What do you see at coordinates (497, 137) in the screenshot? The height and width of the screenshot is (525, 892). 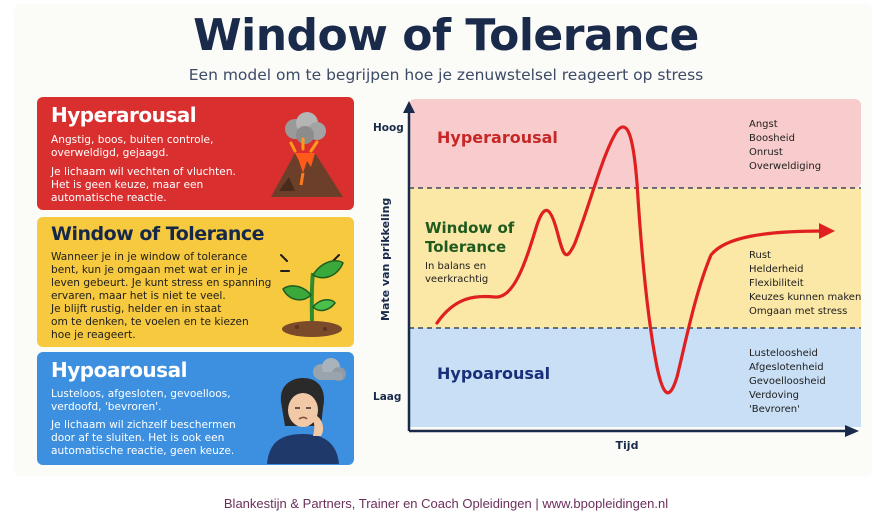 I see `hyperarousal-zone-label: Hyperarousal` at bounding box center [497, 137].